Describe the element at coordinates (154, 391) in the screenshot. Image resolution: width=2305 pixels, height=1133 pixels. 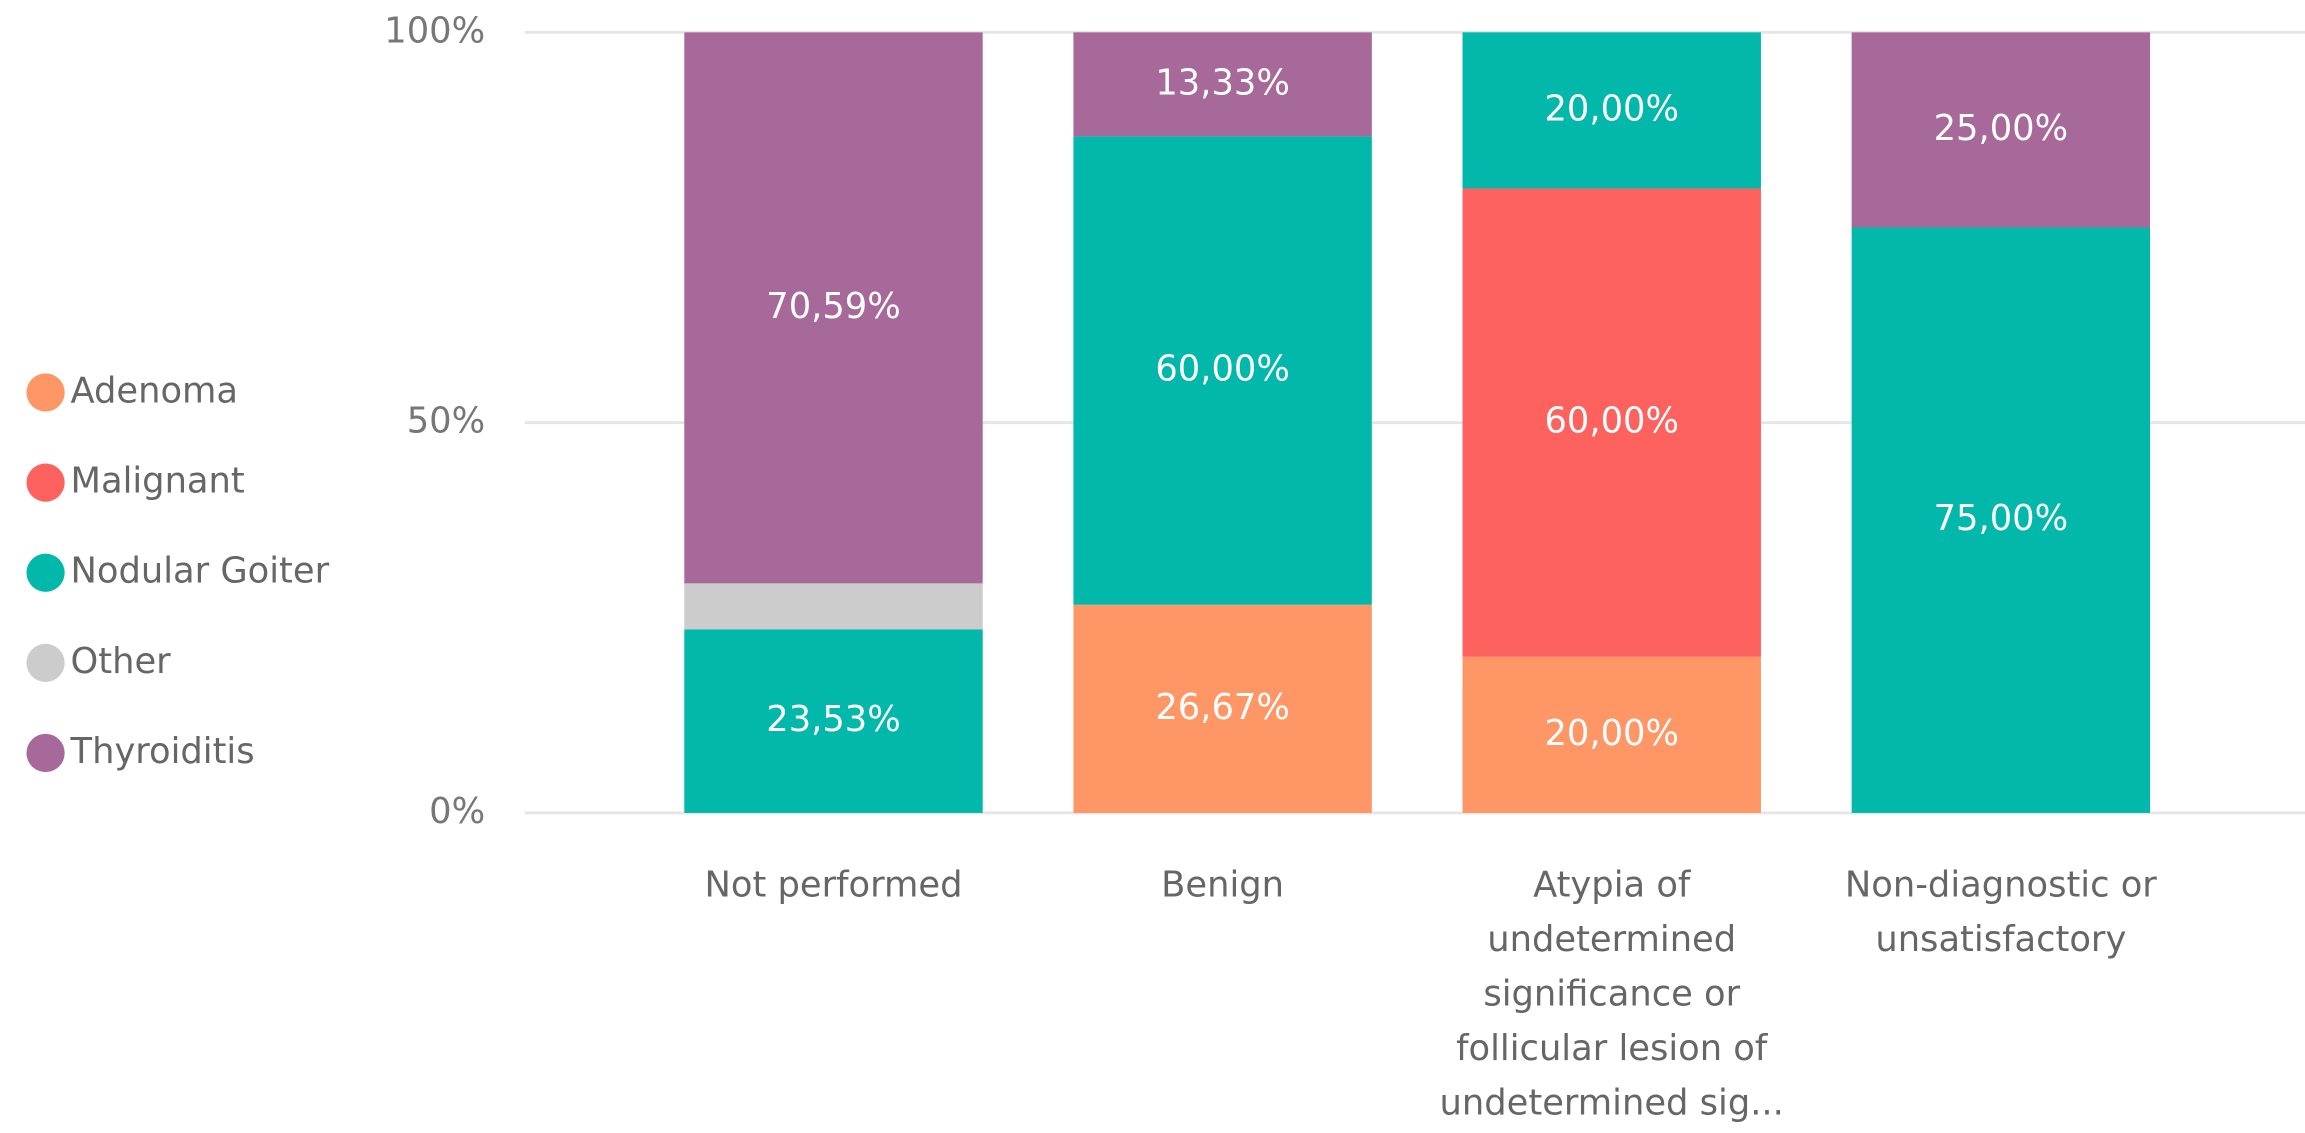
I see `legend-label: Adenoma` at that location.